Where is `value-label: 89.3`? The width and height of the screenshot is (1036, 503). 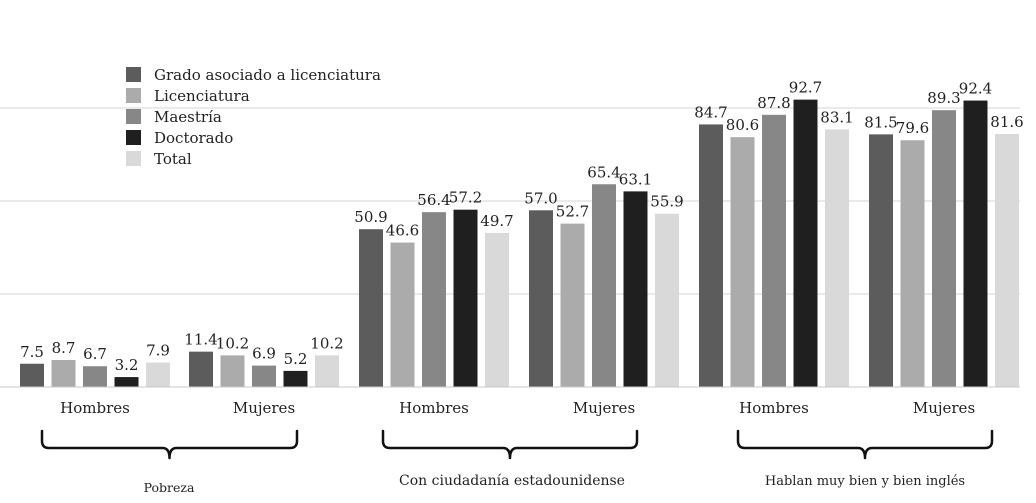 value-label: 89.3 is located at coordinates (943, 98).